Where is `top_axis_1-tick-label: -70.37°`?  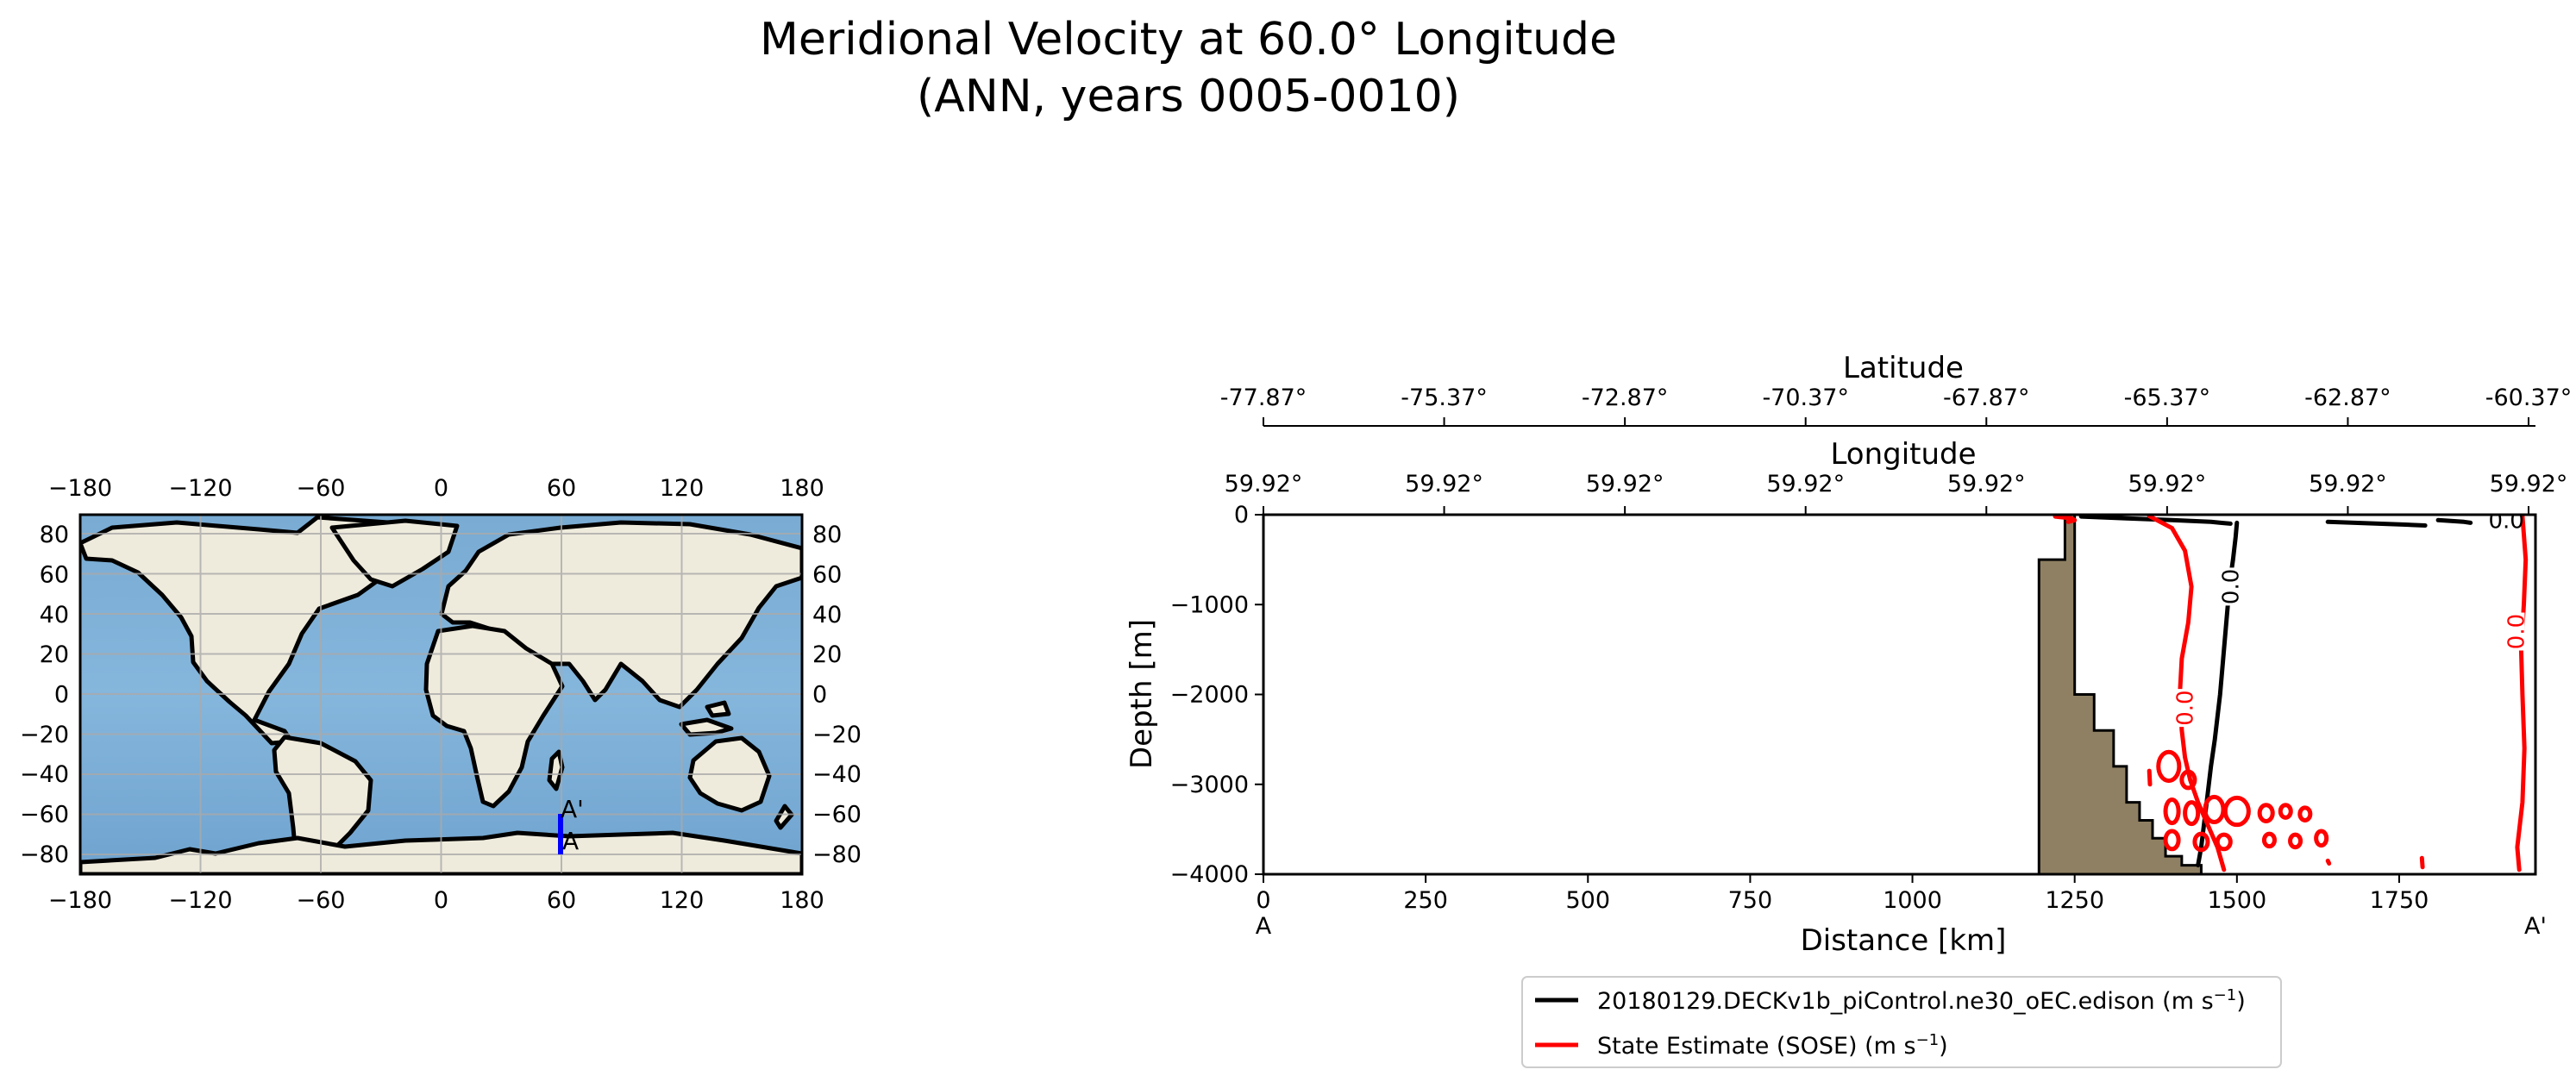
top_axis_1-tick-label: -70.37° is located at coordinates (1805, 398).